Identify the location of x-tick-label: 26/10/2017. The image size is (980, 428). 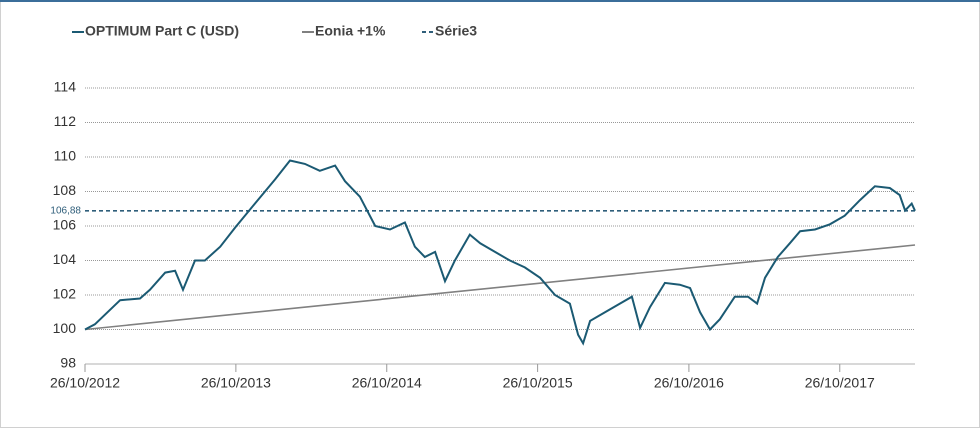
(840, 383).